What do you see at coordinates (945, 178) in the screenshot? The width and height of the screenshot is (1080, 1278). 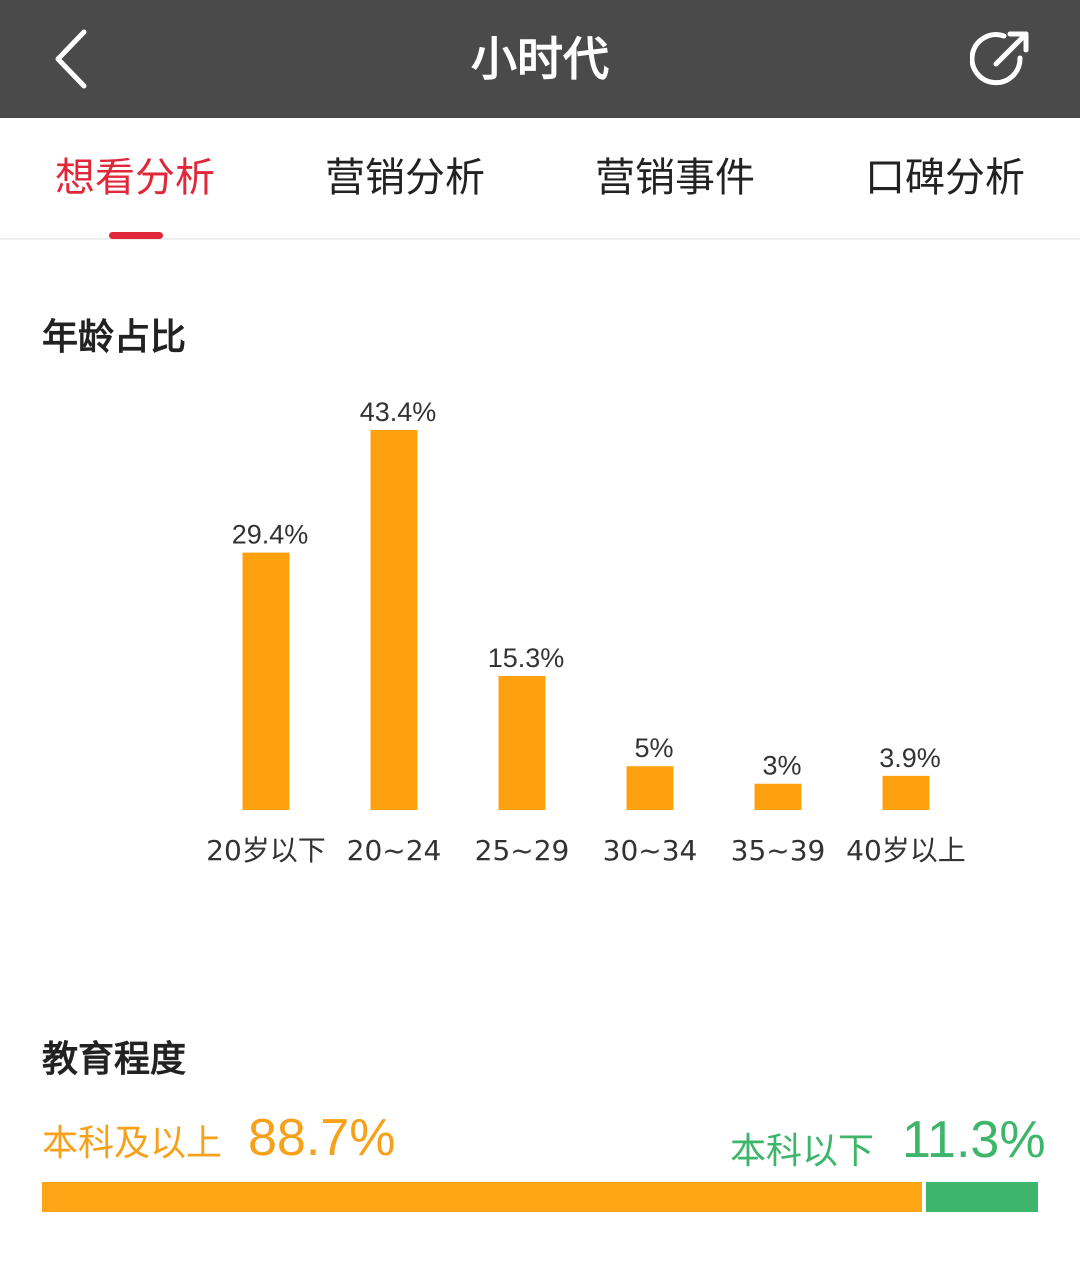 I see `tab-word-of-mouth-analysis: 口碑分析` at bounding box center [945, 178].